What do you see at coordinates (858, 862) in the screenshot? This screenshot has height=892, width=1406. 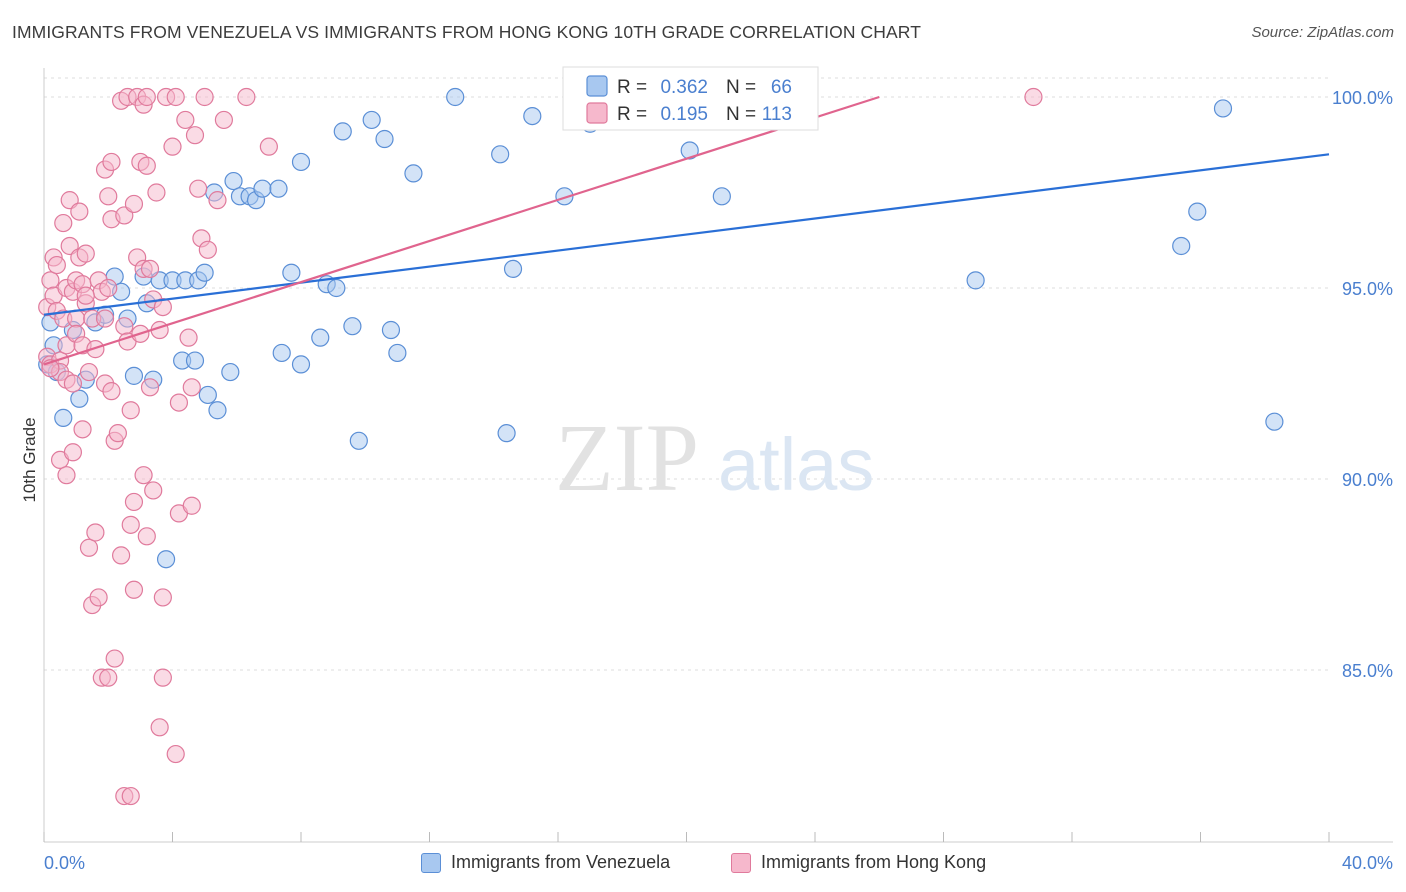 I see `legend-item-hong-kong: Immigrants from Hong Kong` at bounding box center [858, 862].